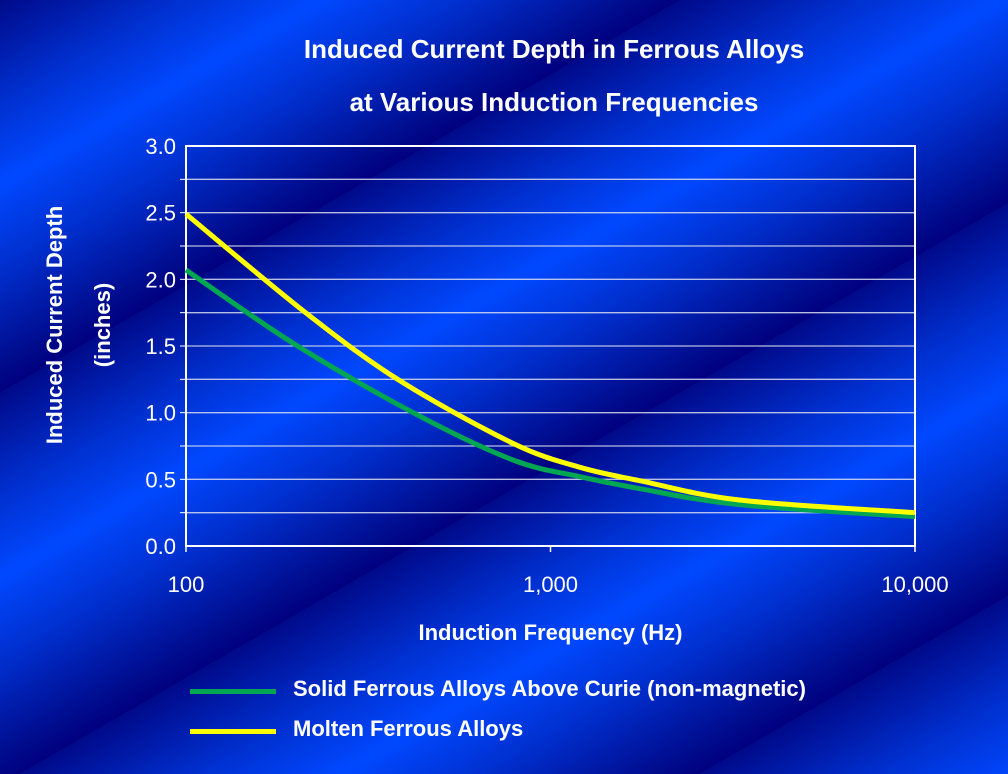  What do you see at coordinates (160, 213) in the screenshot?
I see `y-tick-label: 2.5` at bounding box center [160, 213].